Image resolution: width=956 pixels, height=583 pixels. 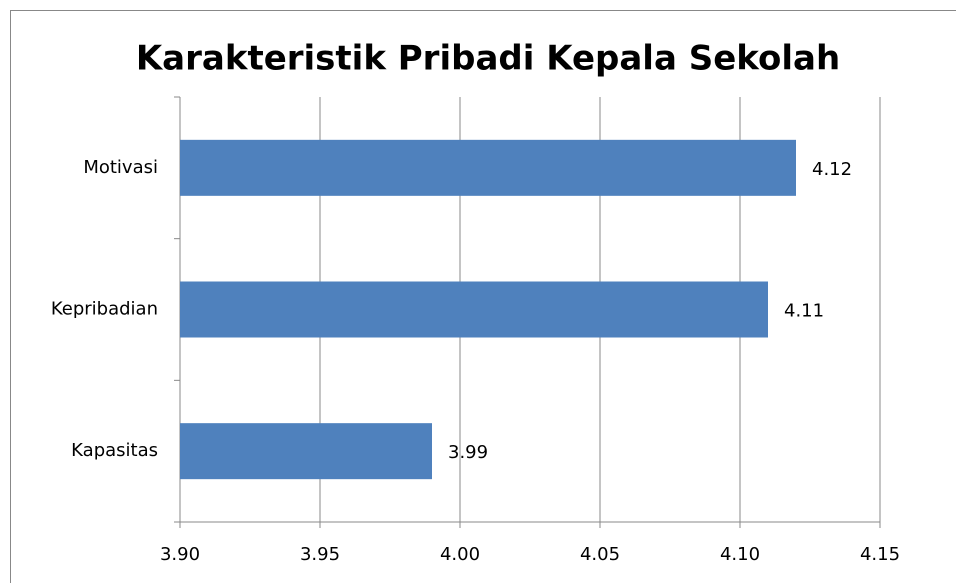 What do you see at coordinates (460, 554) in the screenshot?
I see `x-tick-label: 4.00` at bounding box center [460, 554].